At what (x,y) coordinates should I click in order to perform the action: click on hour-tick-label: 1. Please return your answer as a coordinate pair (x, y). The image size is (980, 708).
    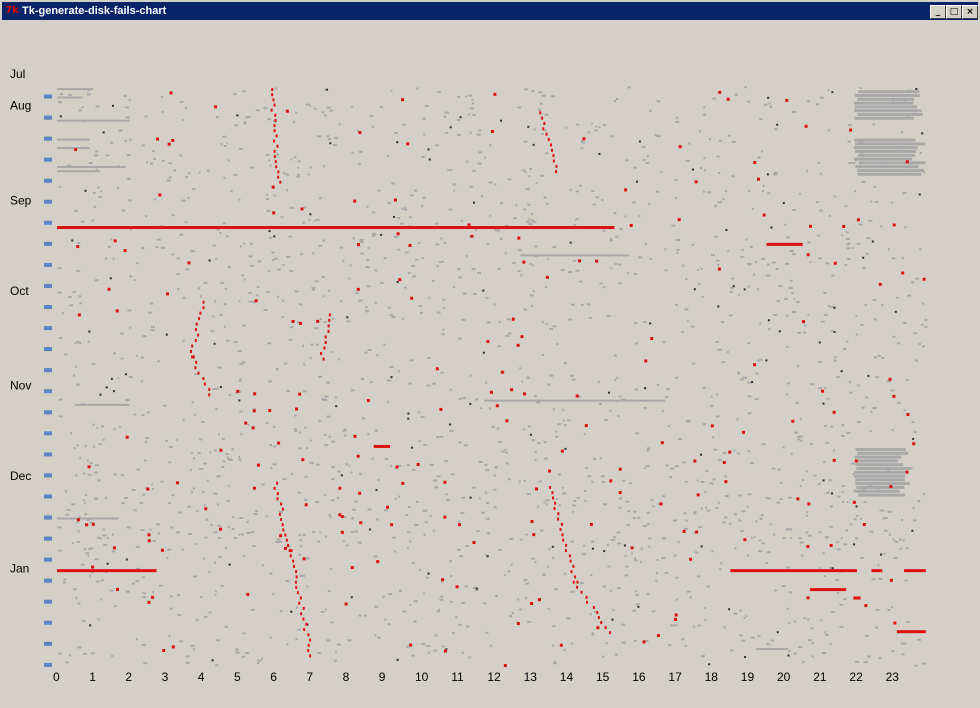
    Looking at the image, I should click on (92, 677).